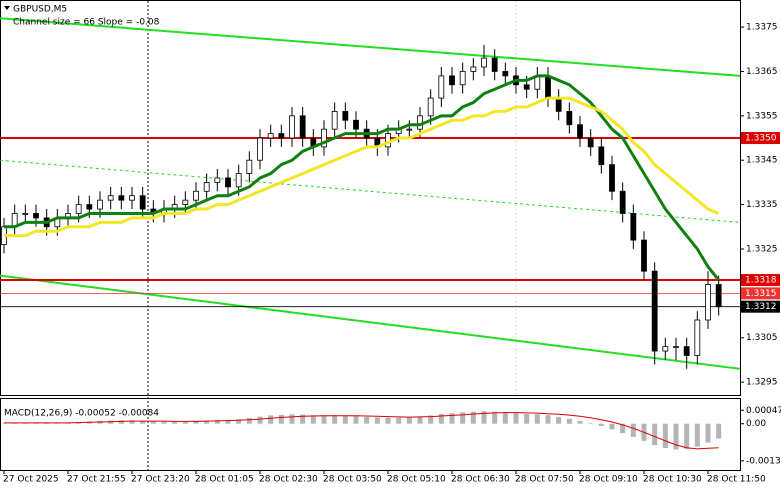 This screenshot has height=489, width=781. I want to click on y-tick-label: 1.3295, so click(762, 383).